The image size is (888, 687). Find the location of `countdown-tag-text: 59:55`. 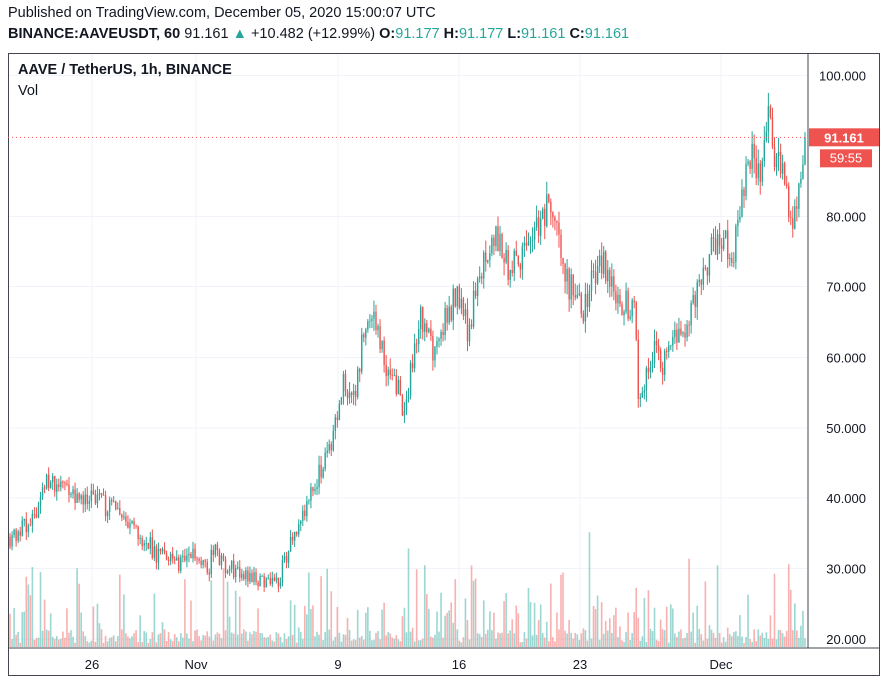

countdown-tag-text: 59:55 is located at coordinates (846, 157).